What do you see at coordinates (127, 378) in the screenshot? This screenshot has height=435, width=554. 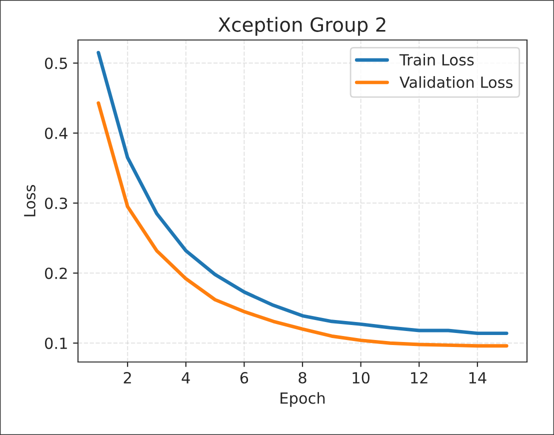 I see `x-tick-label: 2` at bounding box center [127, 378].